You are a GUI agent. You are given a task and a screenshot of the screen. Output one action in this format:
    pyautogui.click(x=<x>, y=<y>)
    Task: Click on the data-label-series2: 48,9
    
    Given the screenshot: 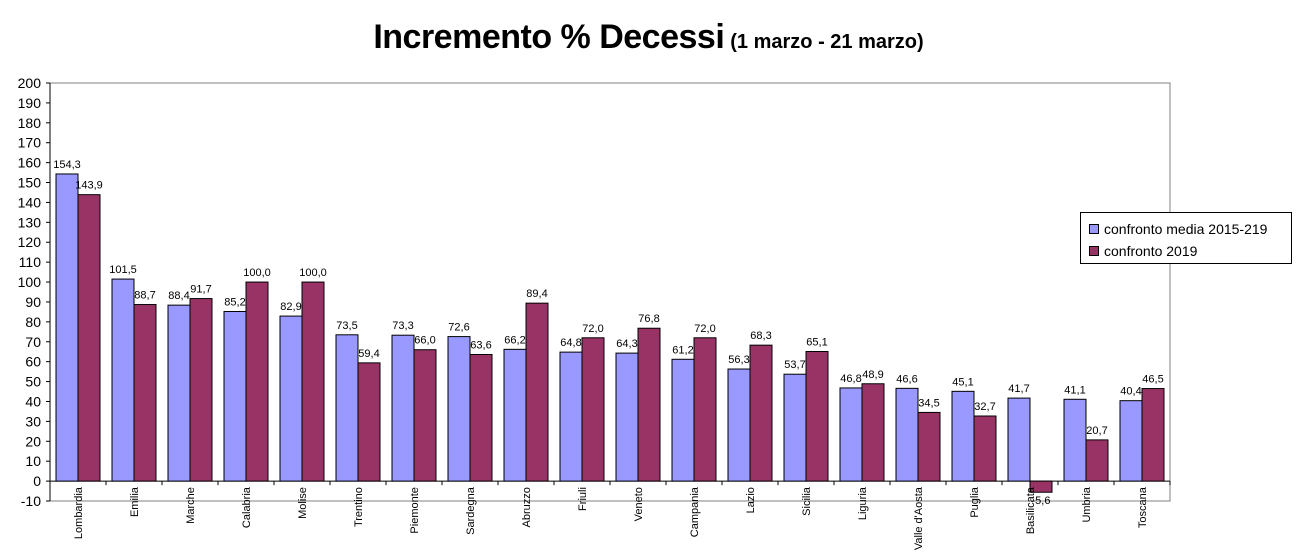 What is the action you would take?
    pyautogui.click(x=872, y=375)
    